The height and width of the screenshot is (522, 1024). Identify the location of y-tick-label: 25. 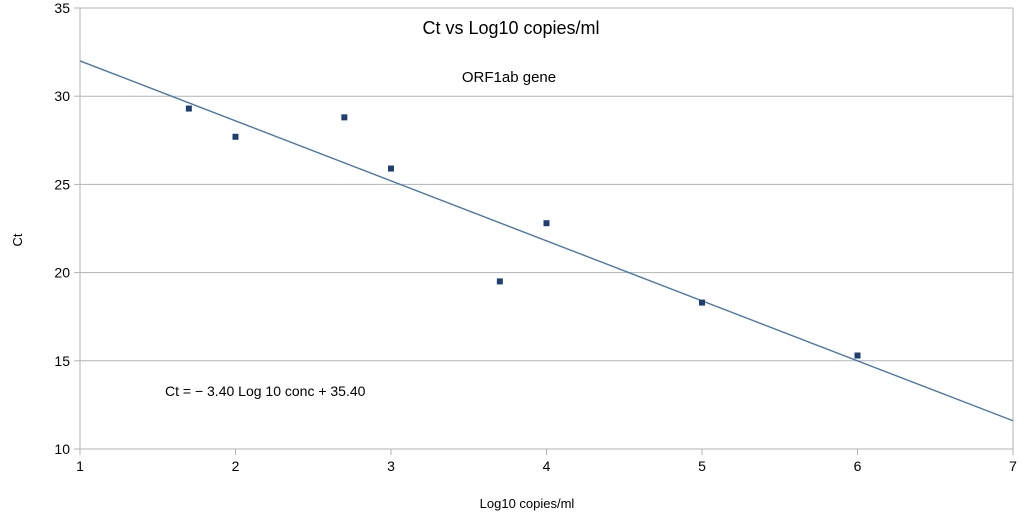
(62, 184).